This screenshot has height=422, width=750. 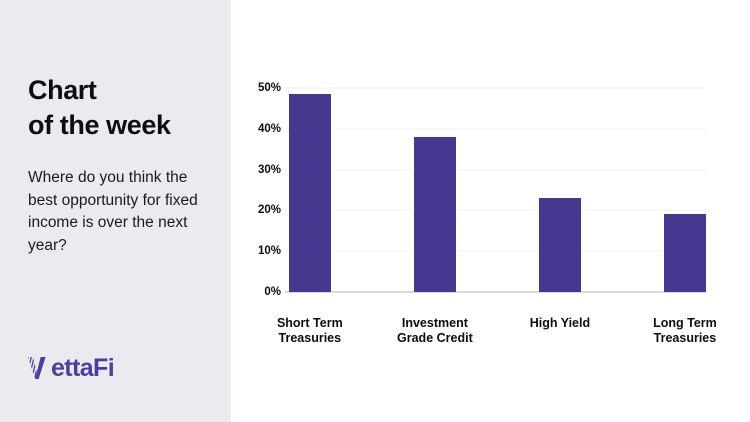 What do you see at coordinates (685, 330) in the screenshot?
I see `x-category-label: Long Term Treasuries` at bounding box center [685, 330].